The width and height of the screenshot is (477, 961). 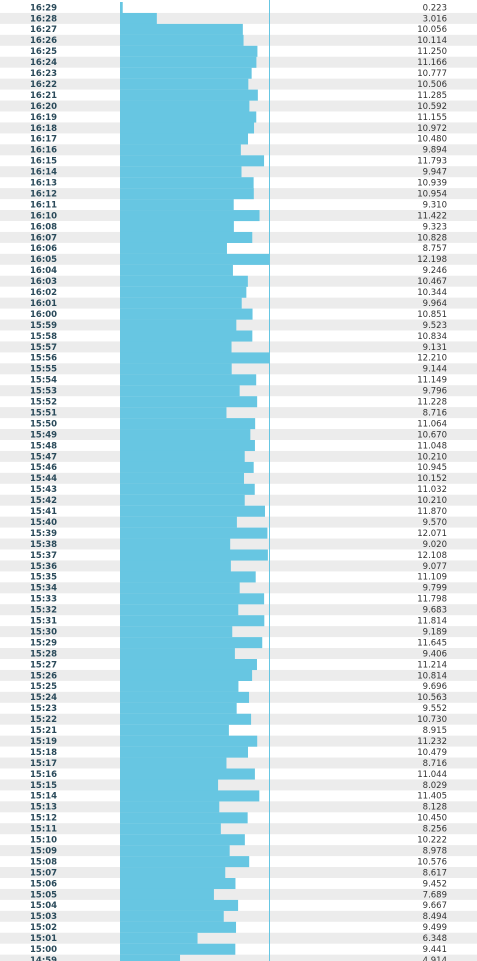 I want to click on time-label: 16:15, so click(x=43, y=162).